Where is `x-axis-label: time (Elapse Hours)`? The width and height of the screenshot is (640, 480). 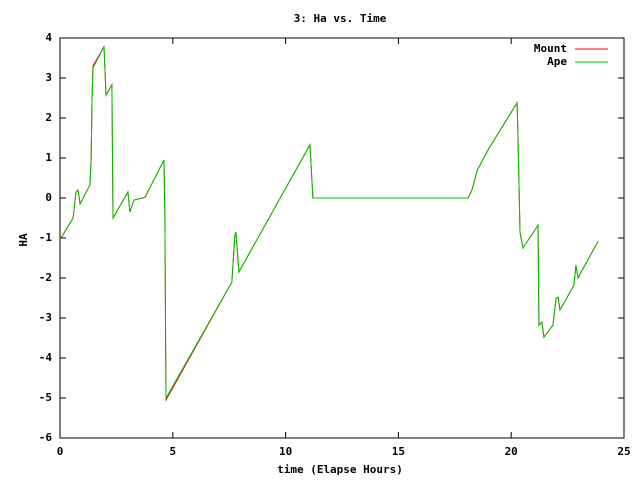 x-axis-label: time (Elapse Hours) is located at coordinates (340, 469).